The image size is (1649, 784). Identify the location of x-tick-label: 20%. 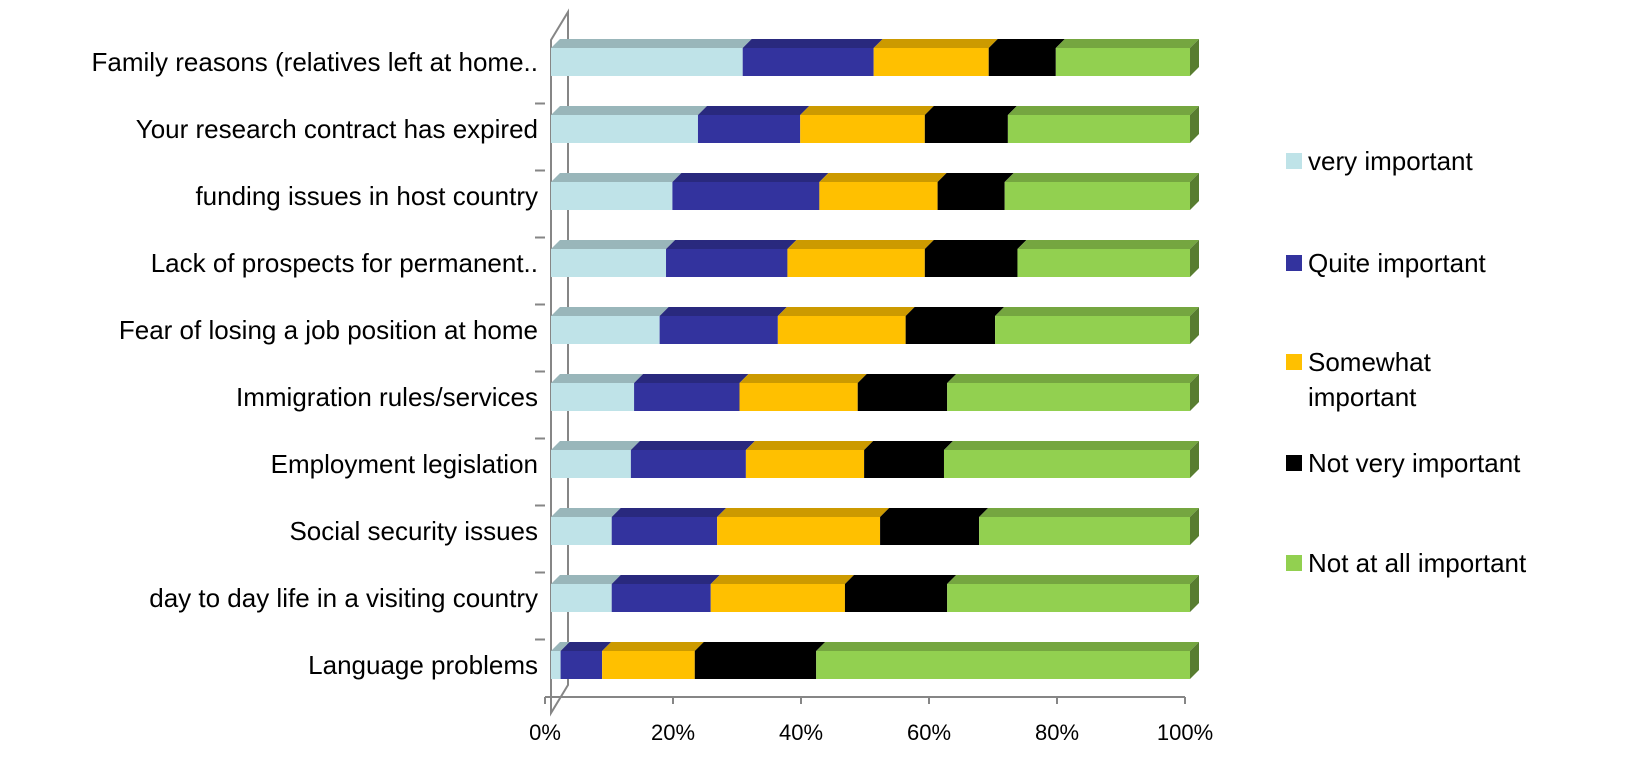
(673, 732).